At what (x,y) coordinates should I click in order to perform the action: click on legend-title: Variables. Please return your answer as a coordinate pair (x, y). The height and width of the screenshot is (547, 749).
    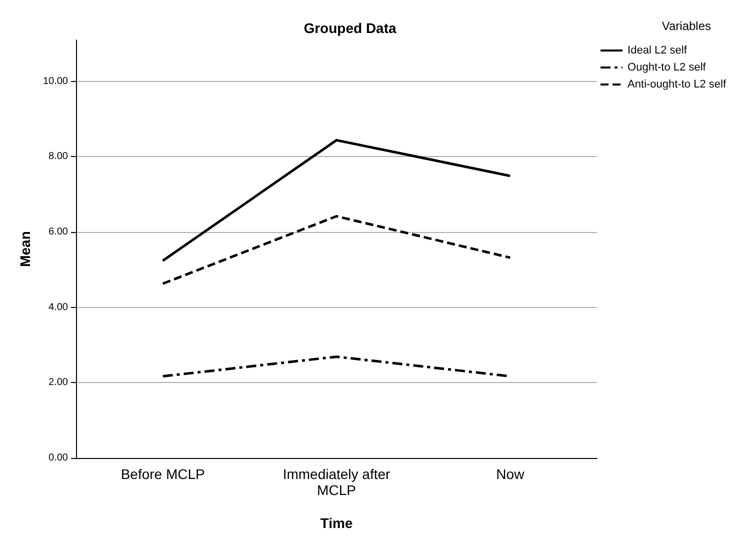
    Looking at the image, I should click on (687, 26).